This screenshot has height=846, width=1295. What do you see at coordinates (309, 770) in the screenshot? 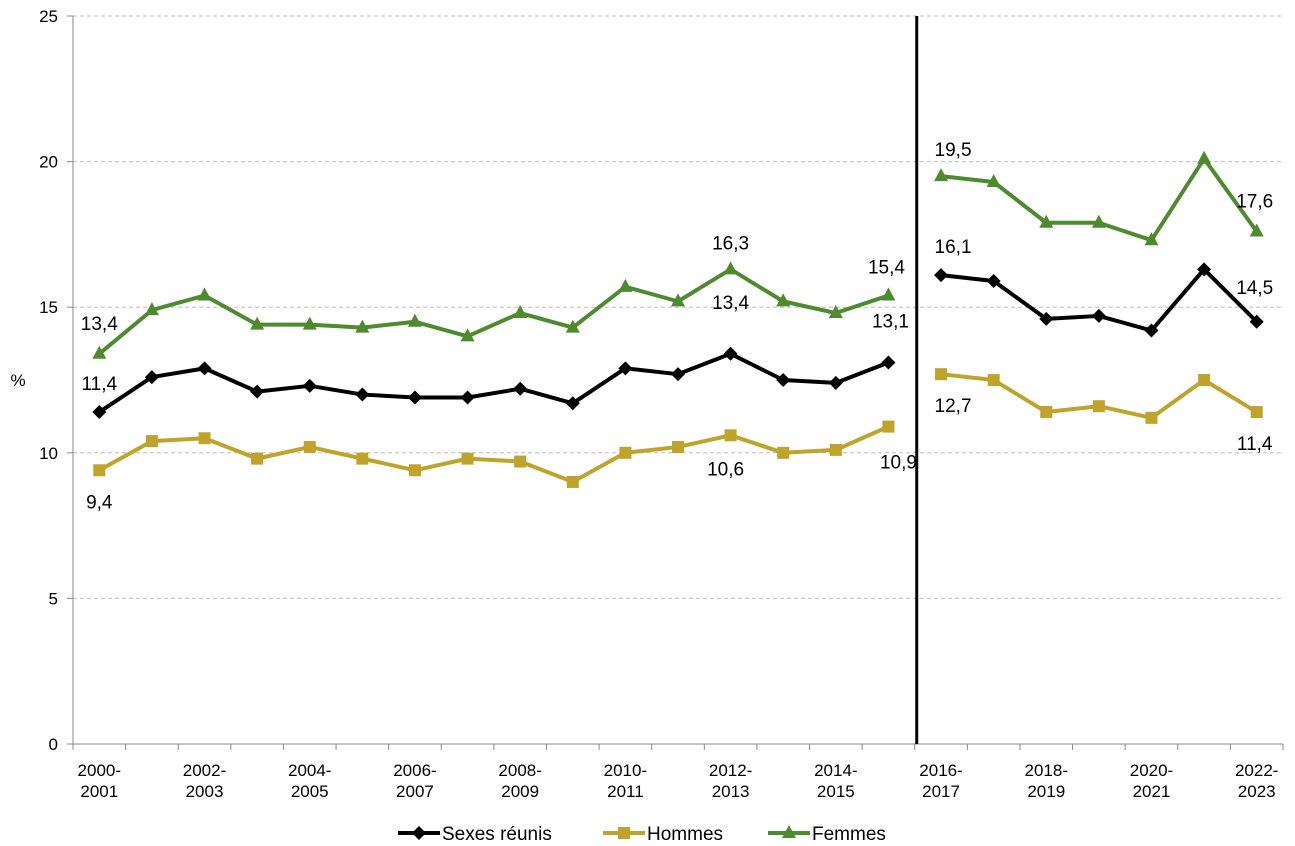
I see `x-tick-label: 2004-` at bounding box center [309, 770].